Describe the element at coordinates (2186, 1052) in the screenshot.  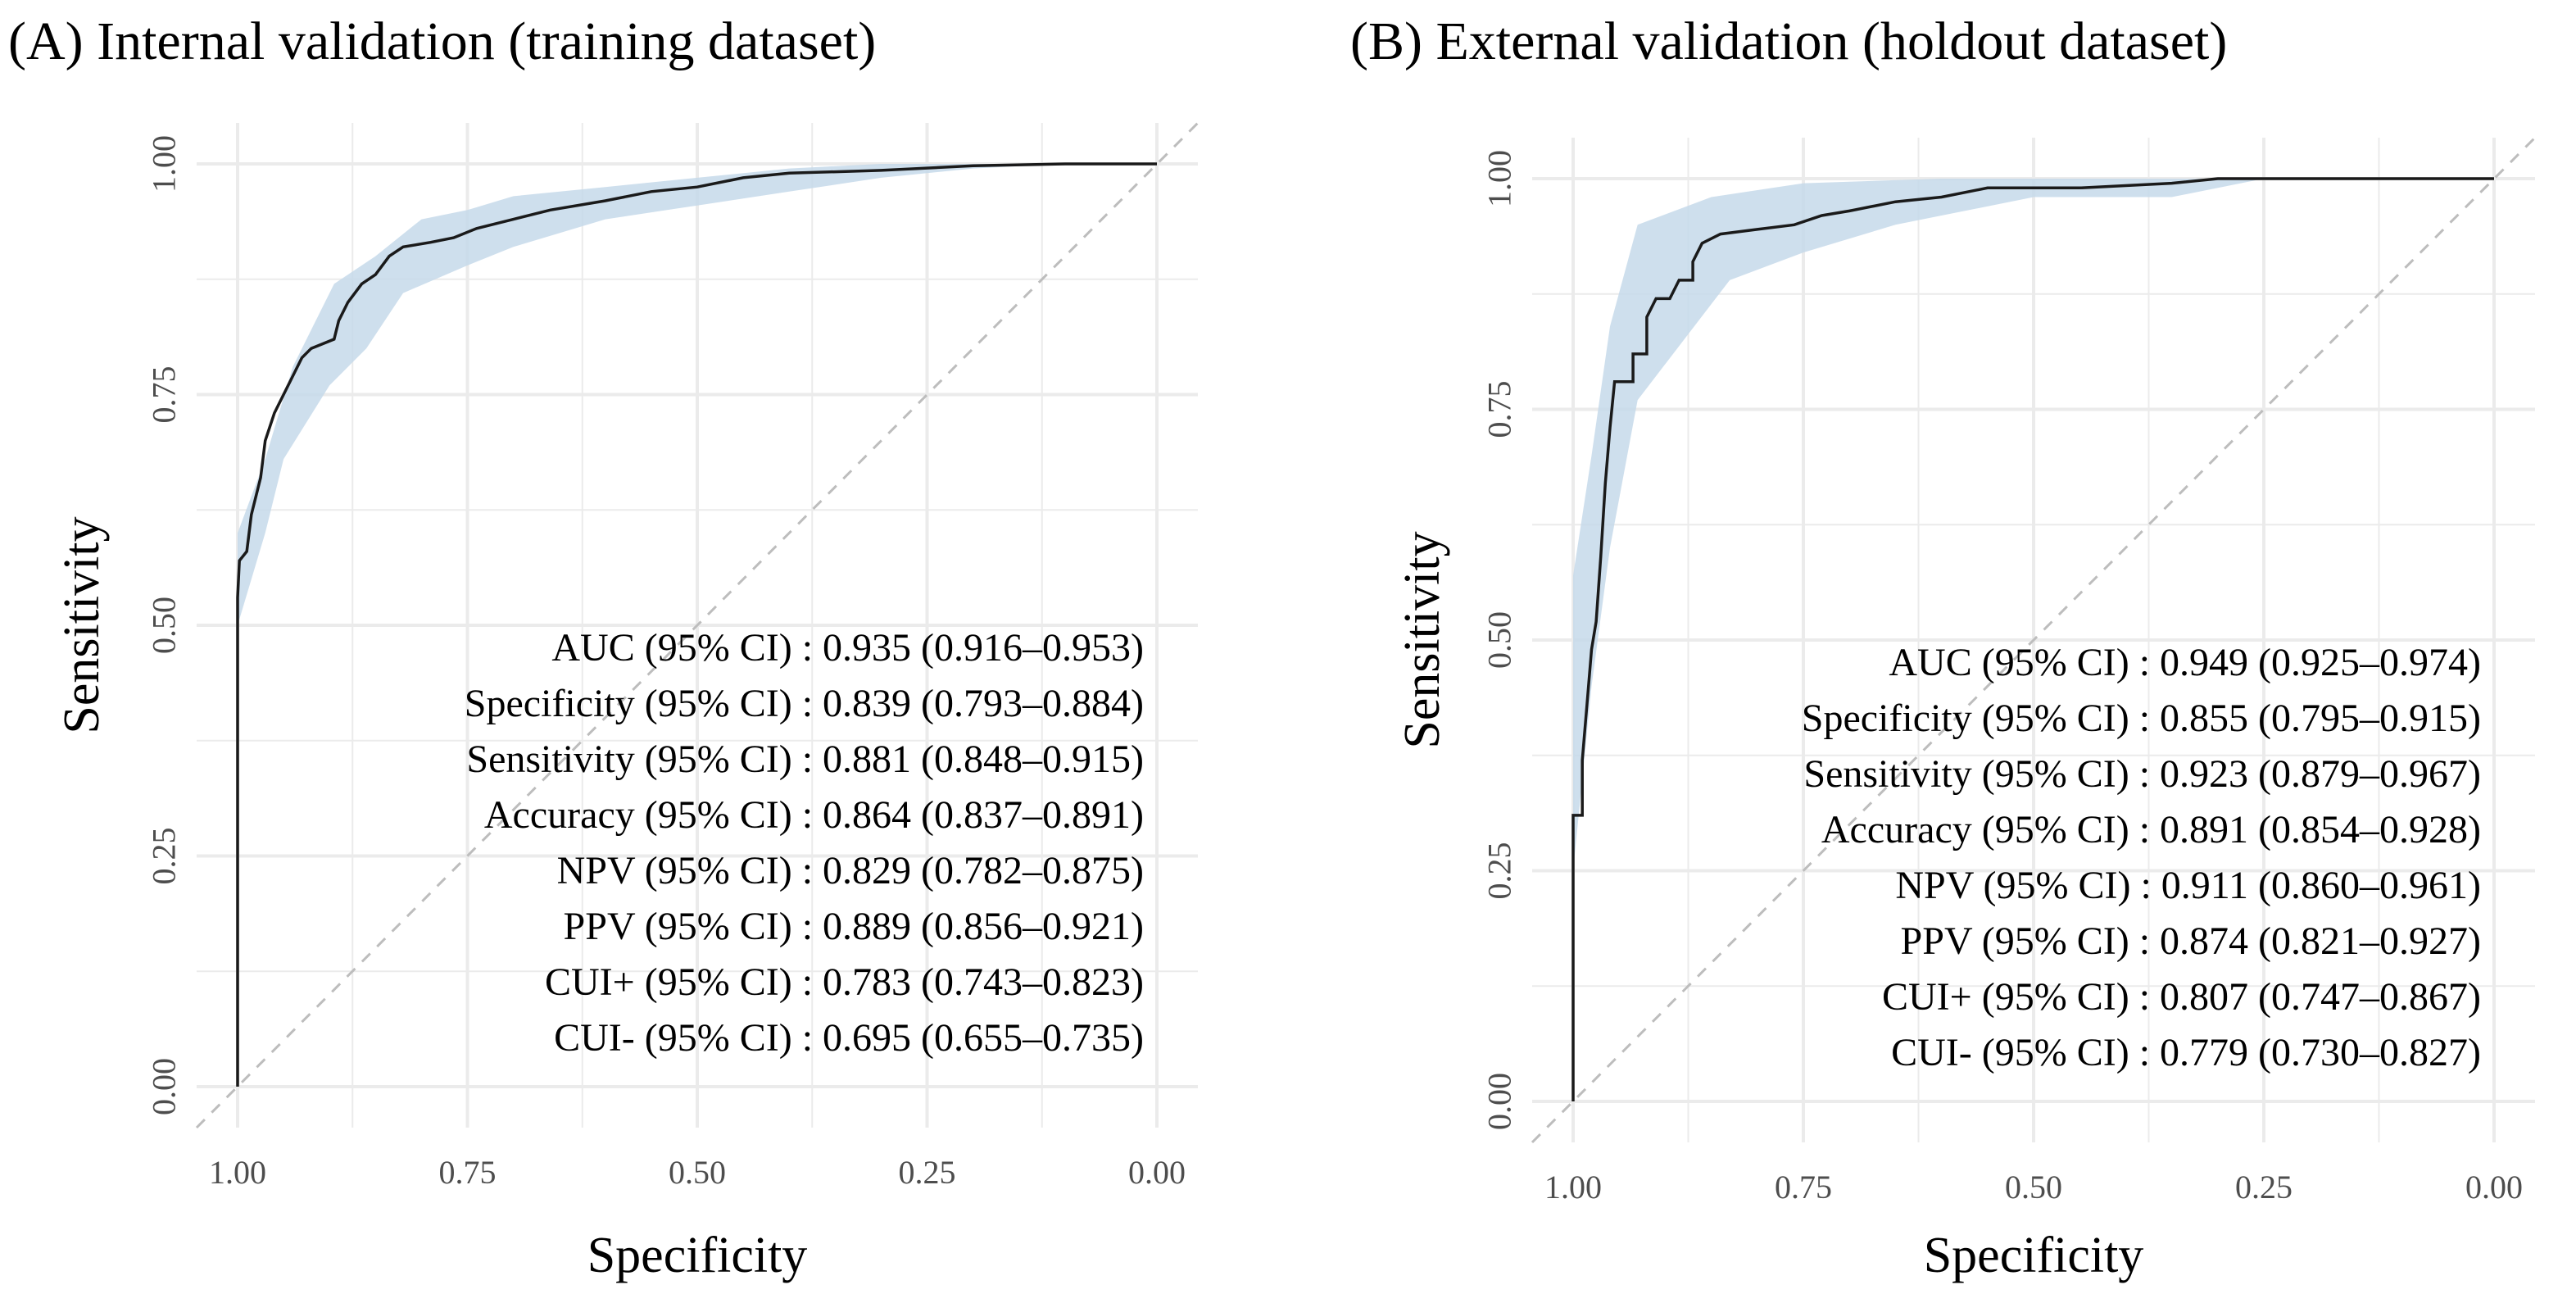
I see `metric-annotation: CUI- (95% CI) : 0.779 (0.730–0.827)` at that location.